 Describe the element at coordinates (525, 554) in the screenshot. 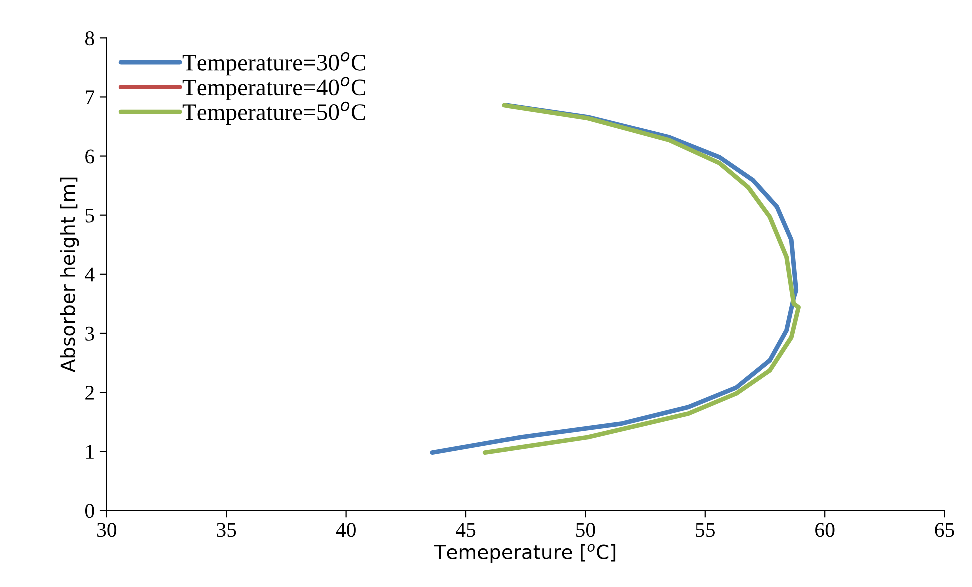

I see `x-axis-title: Temeperature [$^{o}$C]` at that location.